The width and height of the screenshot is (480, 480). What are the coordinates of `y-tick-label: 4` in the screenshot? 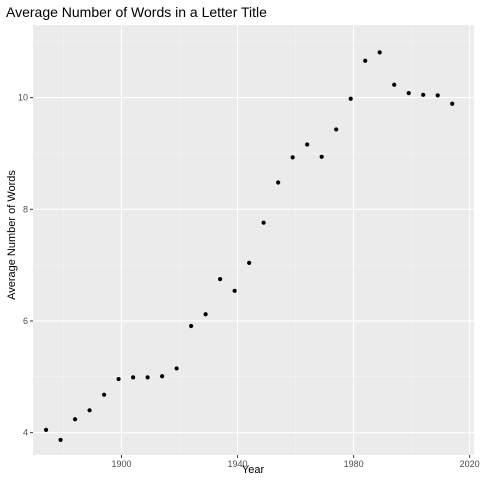 It's located at (25, 433).